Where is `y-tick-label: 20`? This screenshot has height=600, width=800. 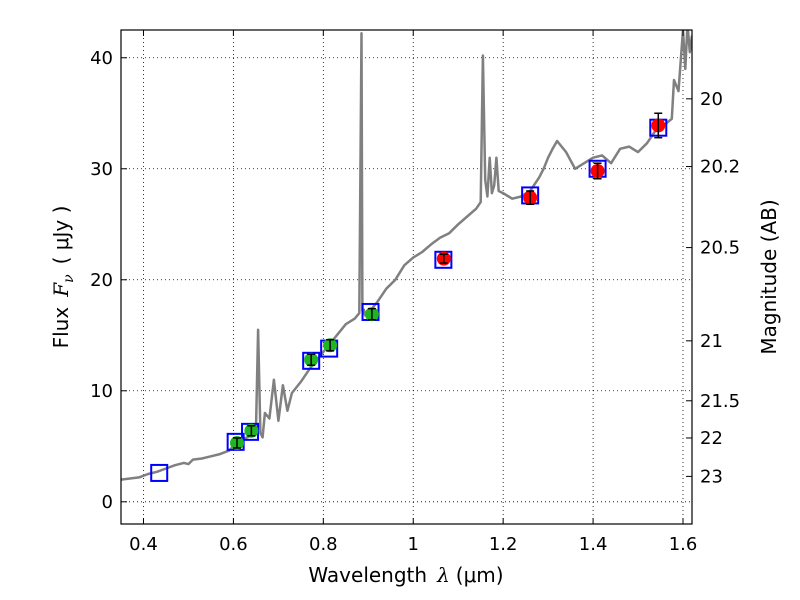
y-tick-label: 20 is located at coordinates (101, 280).